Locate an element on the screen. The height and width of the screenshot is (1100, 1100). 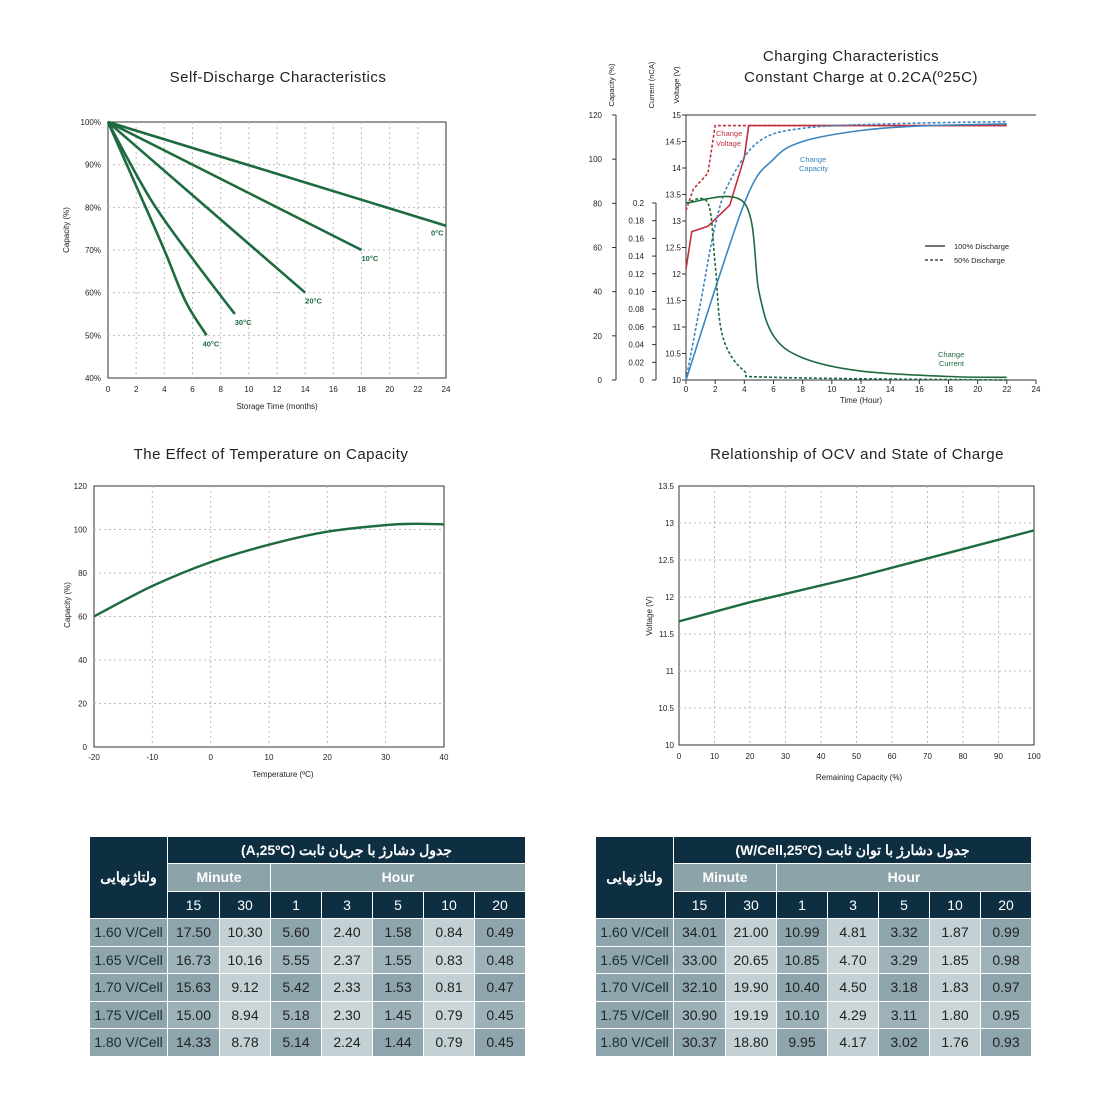
table-cell: 15.00 is located at coordinates (193, 1014).